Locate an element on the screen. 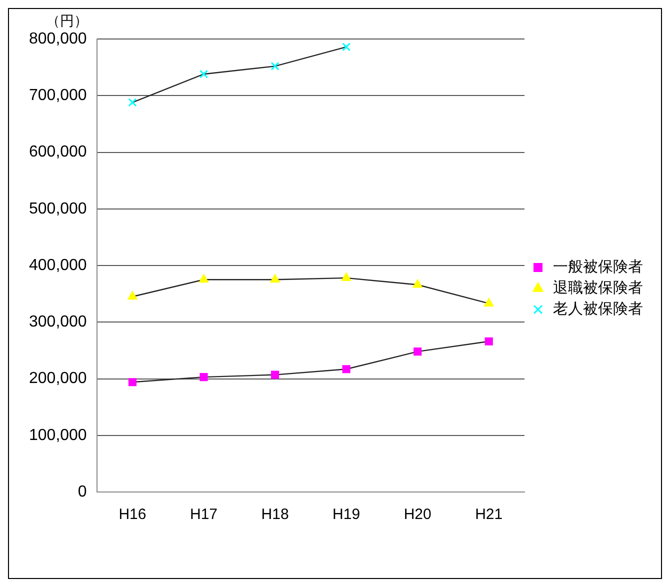 The image size is (670, 587). y-tick-label: 800,000 is located at coordinates (57, 39).